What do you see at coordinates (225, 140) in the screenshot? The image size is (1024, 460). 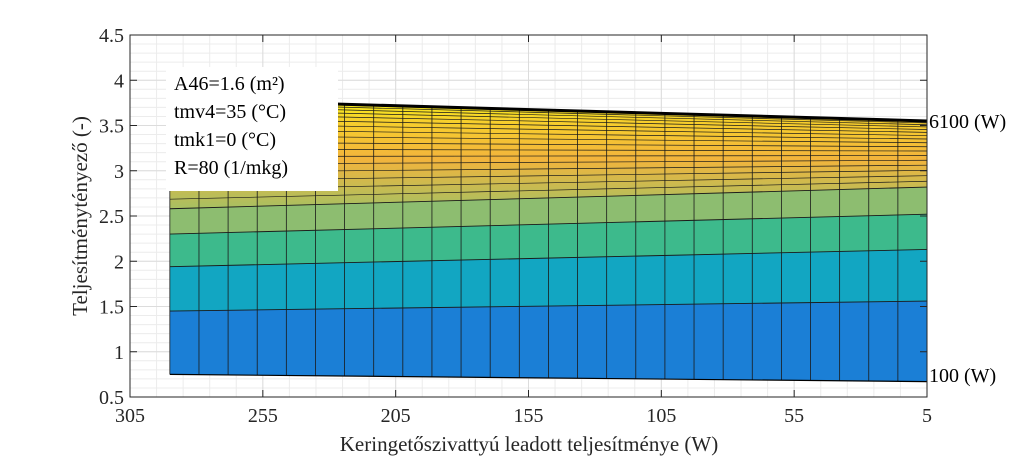 I see `legend-line-tmk1: tmk1=0 (°C)` at bounding box center [225, 140].